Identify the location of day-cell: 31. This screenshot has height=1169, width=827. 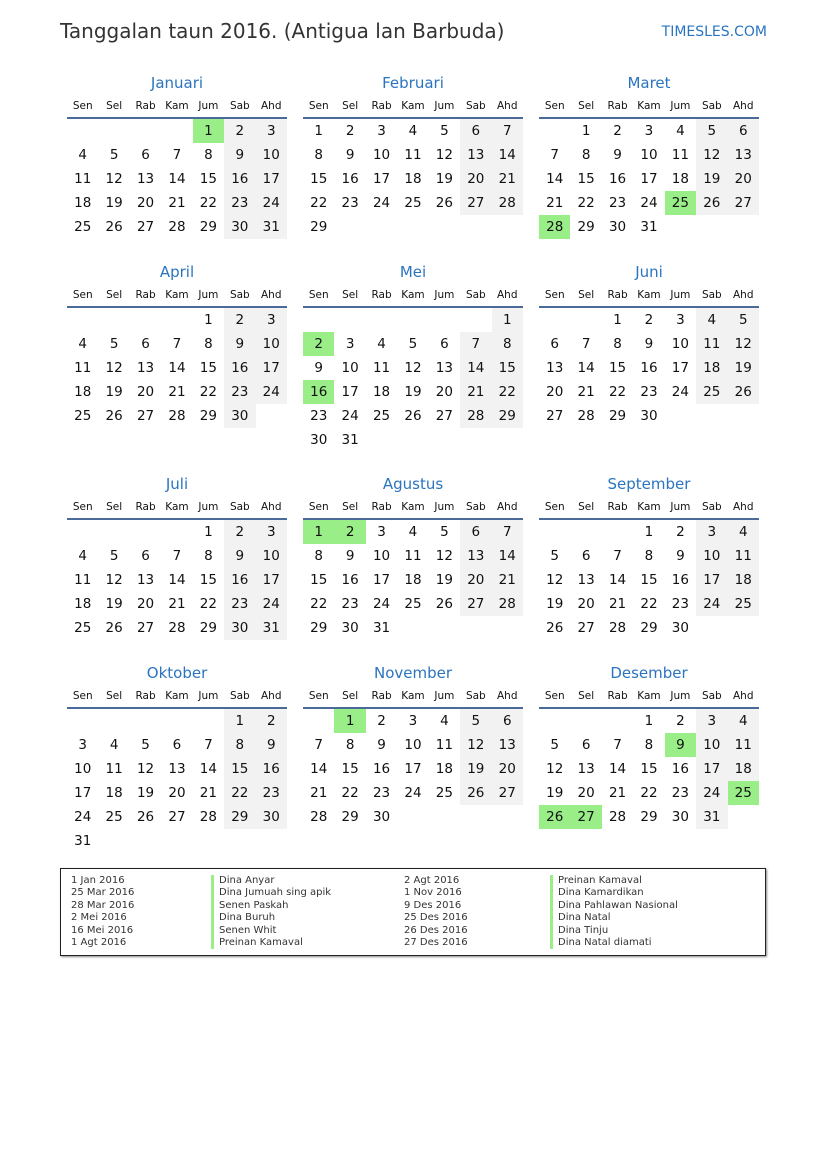
(350, 440).